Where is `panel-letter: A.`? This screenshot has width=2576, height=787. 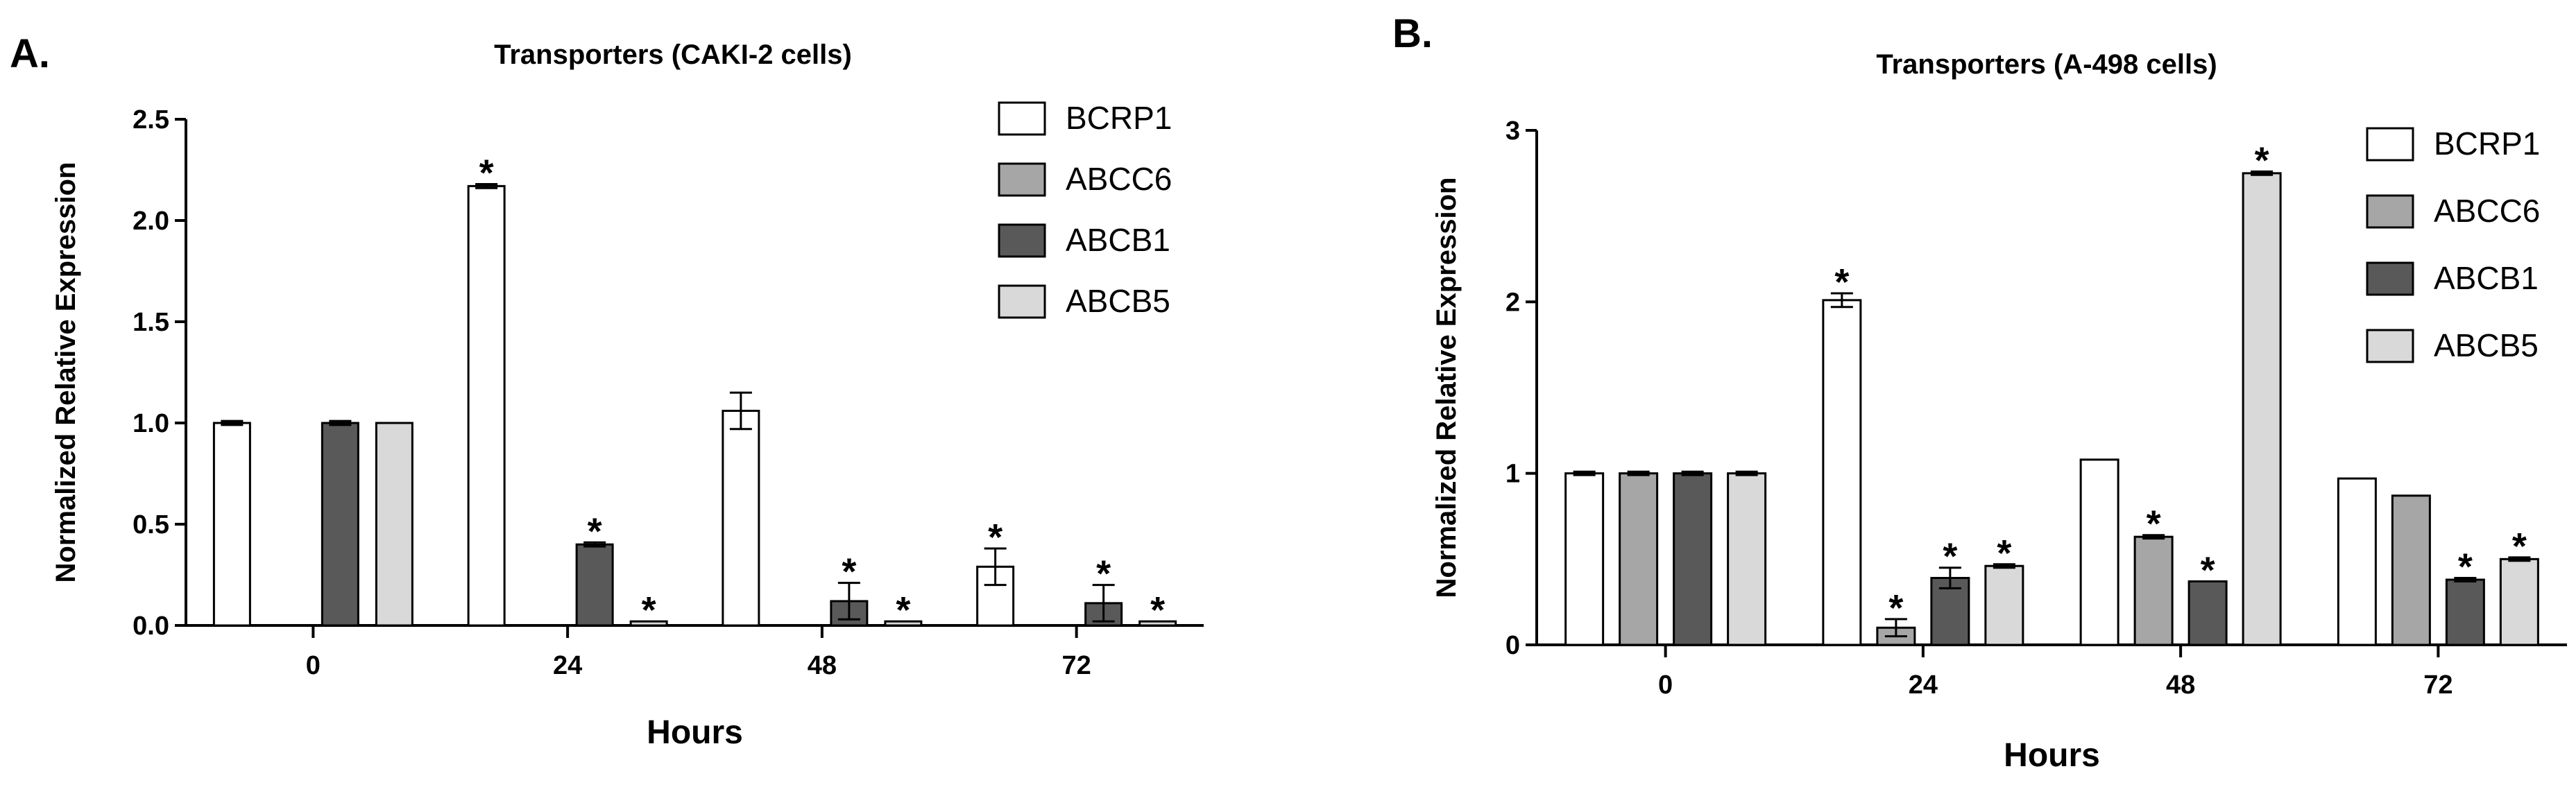
panel-letter: A. is located at coordinates (30, 53).